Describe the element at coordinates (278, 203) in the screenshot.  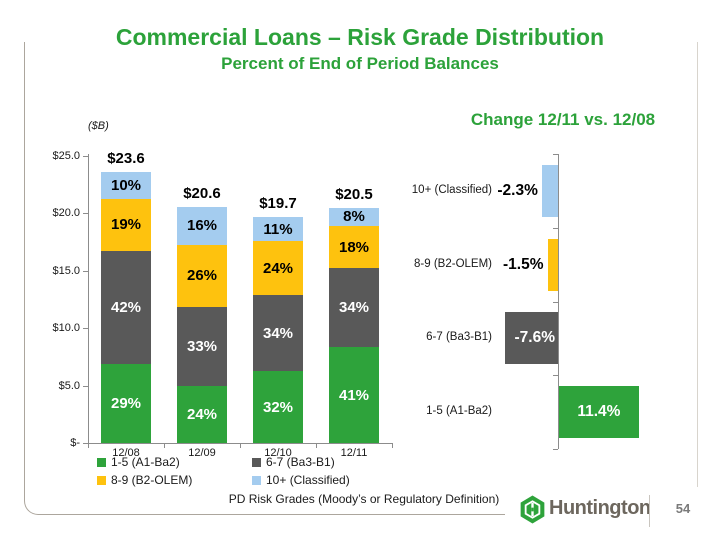
I see `bar-total-label: $19.7` at that location.